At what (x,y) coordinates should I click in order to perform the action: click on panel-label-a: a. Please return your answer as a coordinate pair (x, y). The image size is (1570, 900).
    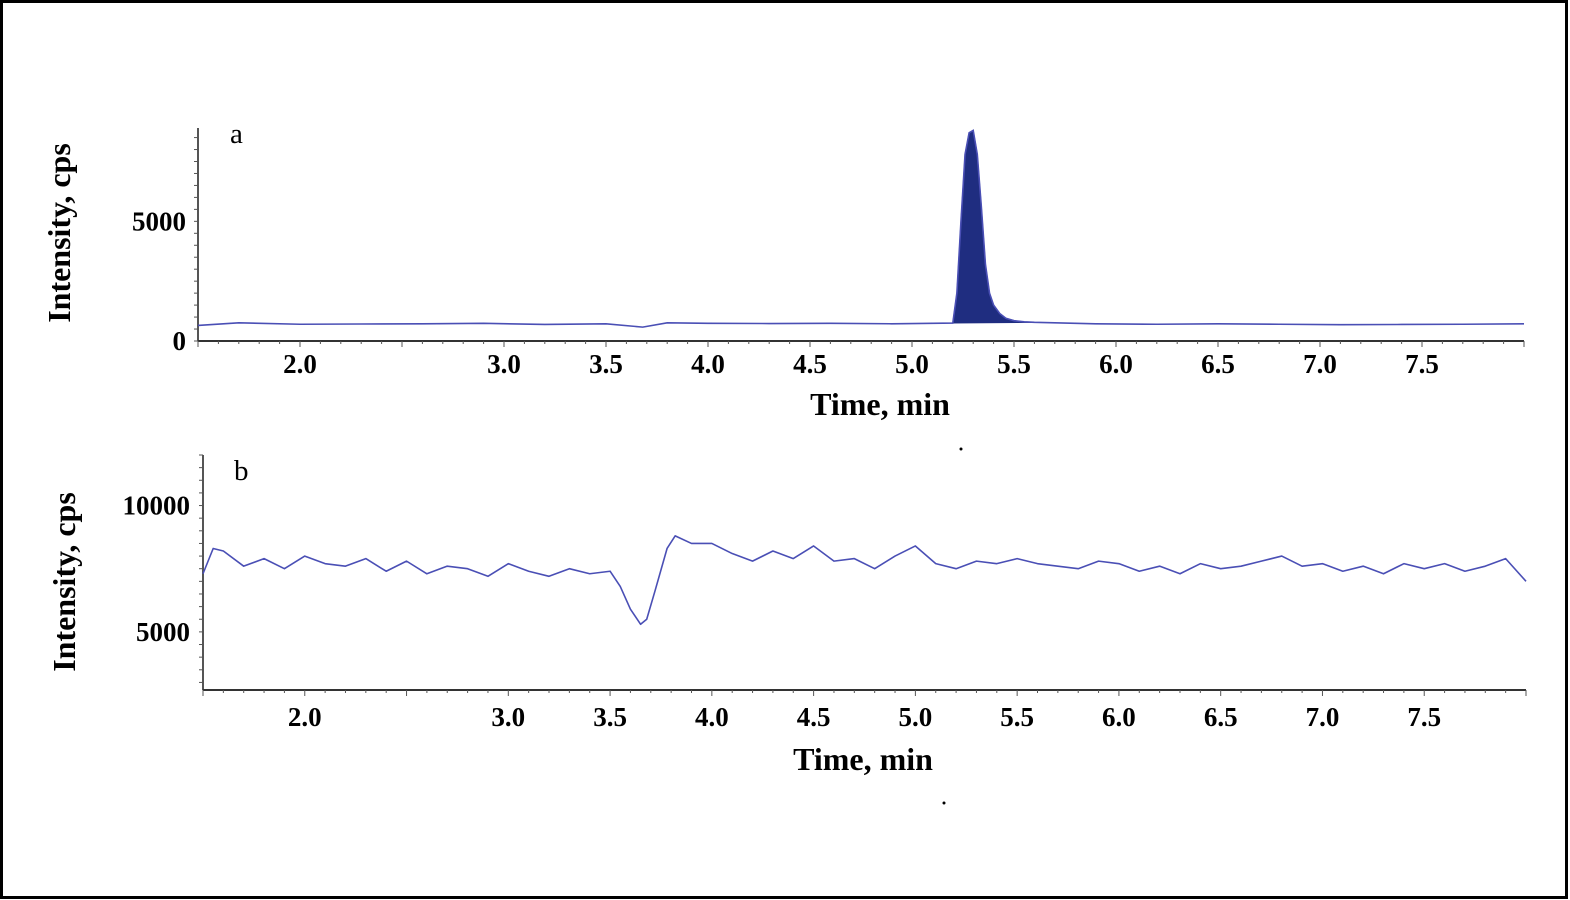
    Looking at the image, I should click on (236, 134).